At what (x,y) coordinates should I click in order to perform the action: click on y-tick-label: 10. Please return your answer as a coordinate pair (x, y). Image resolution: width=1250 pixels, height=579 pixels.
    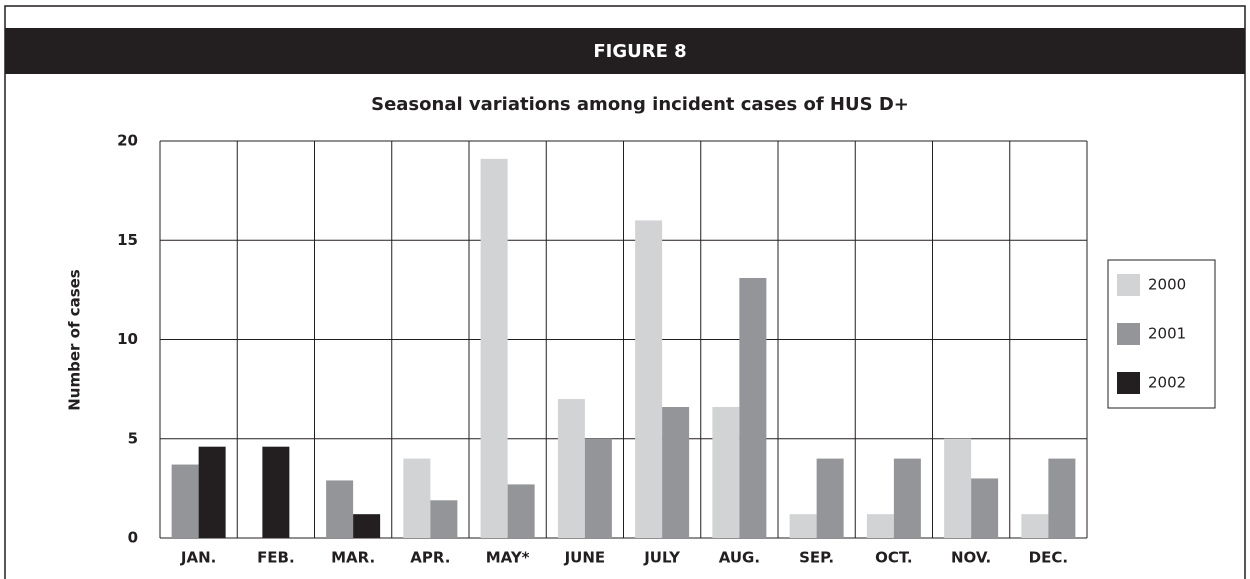
    Looking at the image, I should click on (127, 339).